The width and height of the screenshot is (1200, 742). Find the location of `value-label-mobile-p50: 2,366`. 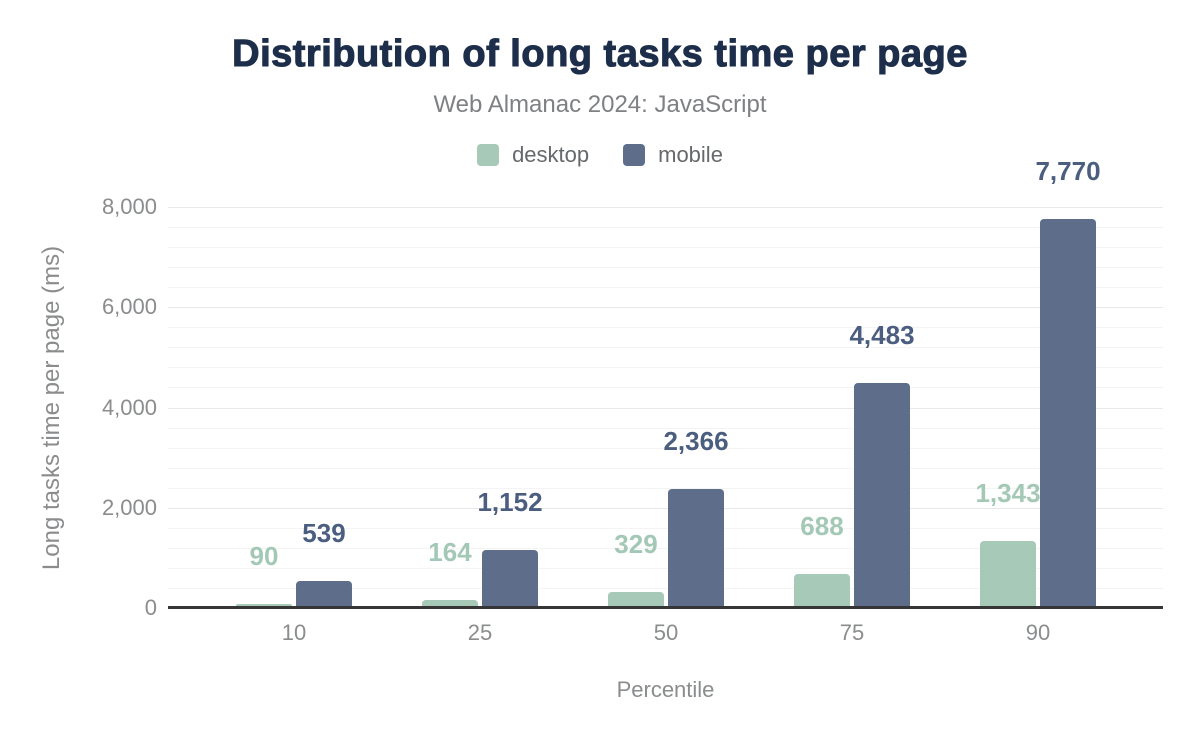

value-label-mobile-p50: 2,366 is located at coordinates (696, 441).